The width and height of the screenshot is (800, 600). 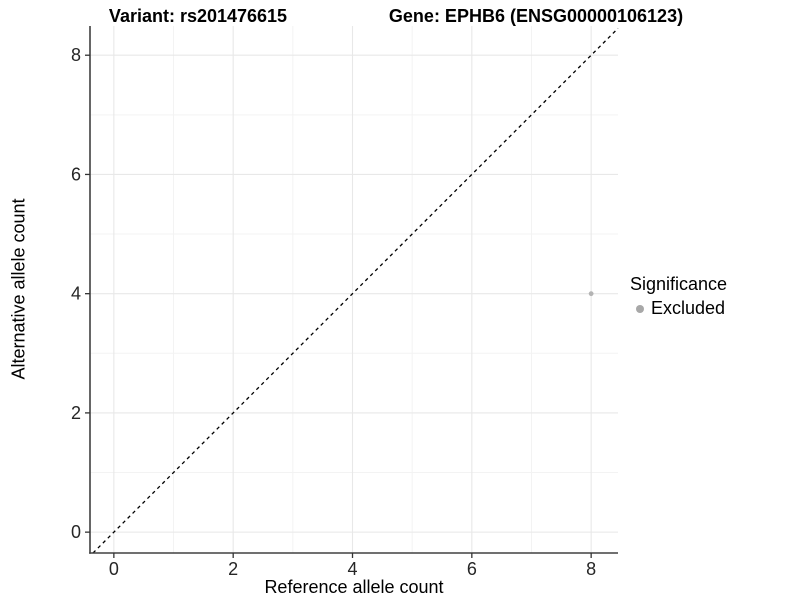 I want to click on y-tick-label: 2, so click(x=76, y=413).